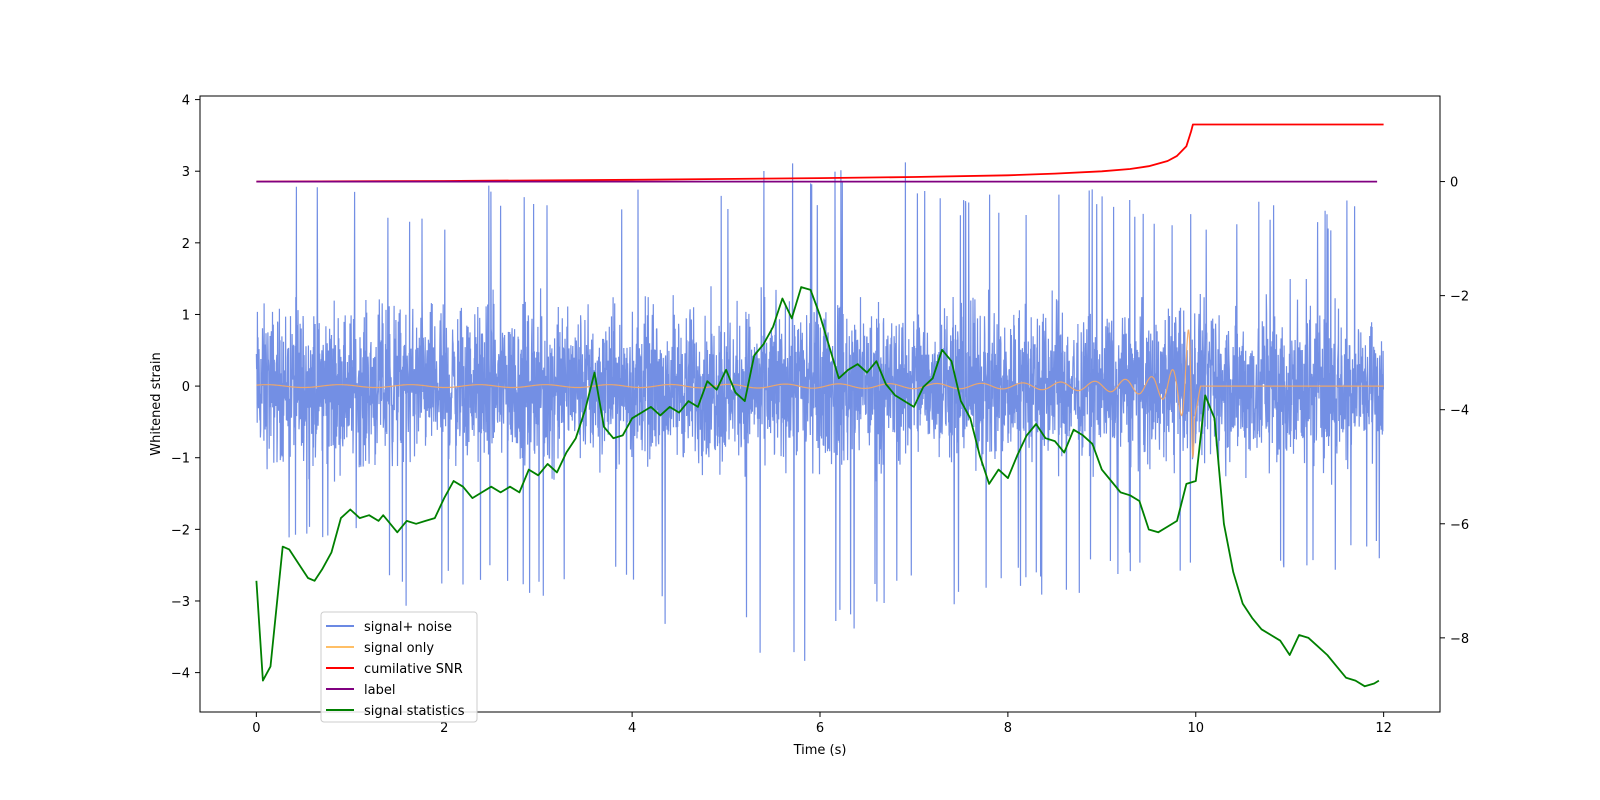 This screenshot has width=1600, height=800. What do you see at coordinates (180, 602) in the screenshot?
I see `y-tick-label: −3` at bounding box center [180, 602].